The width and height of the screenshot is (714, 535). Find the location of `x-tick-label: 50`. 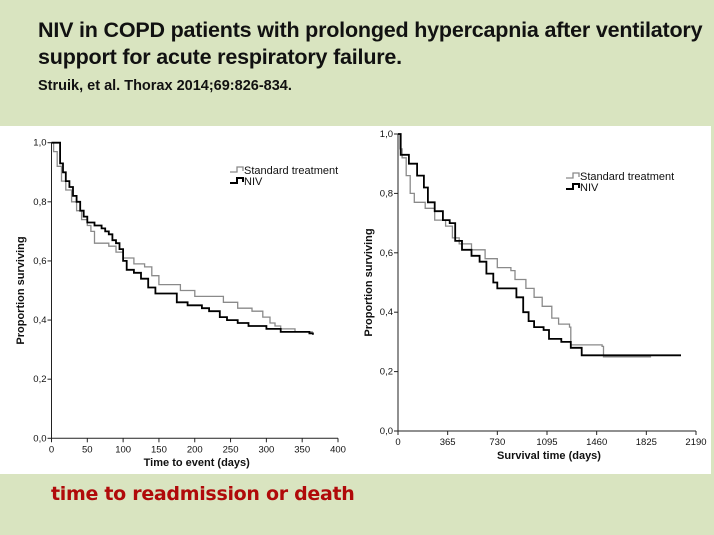

x-tick-label: 50 is located at coordinates (87, 449).